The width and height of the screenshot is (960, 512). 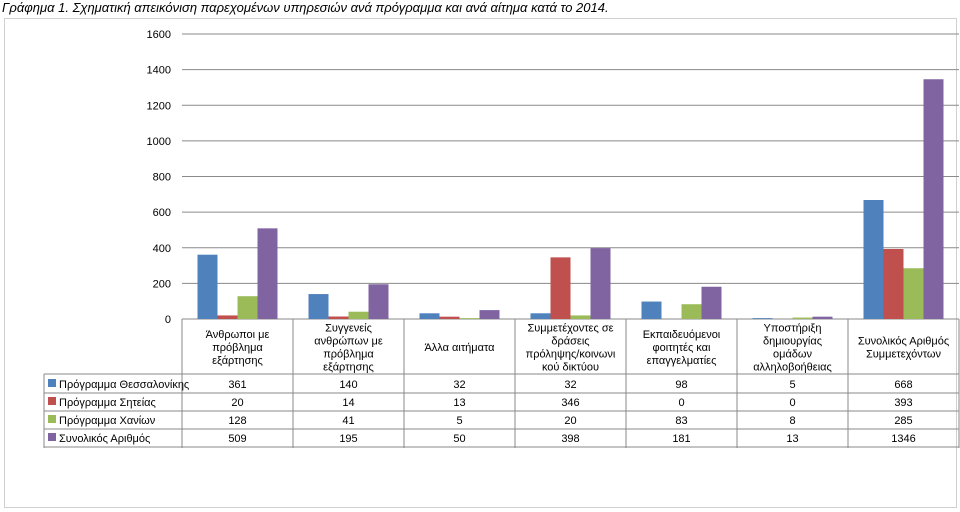 I want to click on table-cell-value: 83, so click(x=681, y=421).